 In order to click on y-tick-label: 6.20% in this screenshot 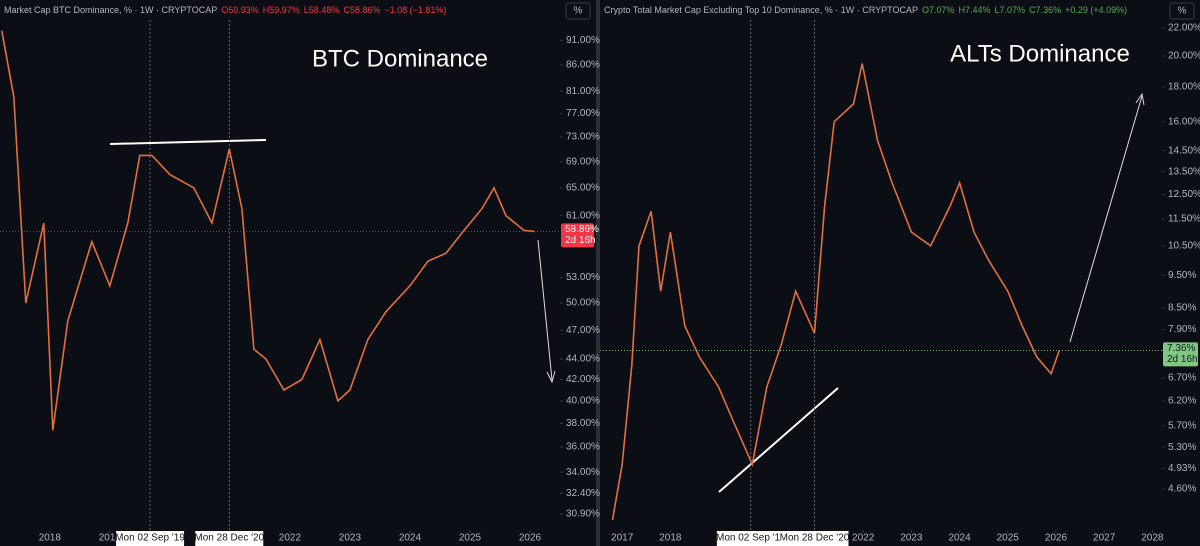, I will do `click(1182, 401)`.